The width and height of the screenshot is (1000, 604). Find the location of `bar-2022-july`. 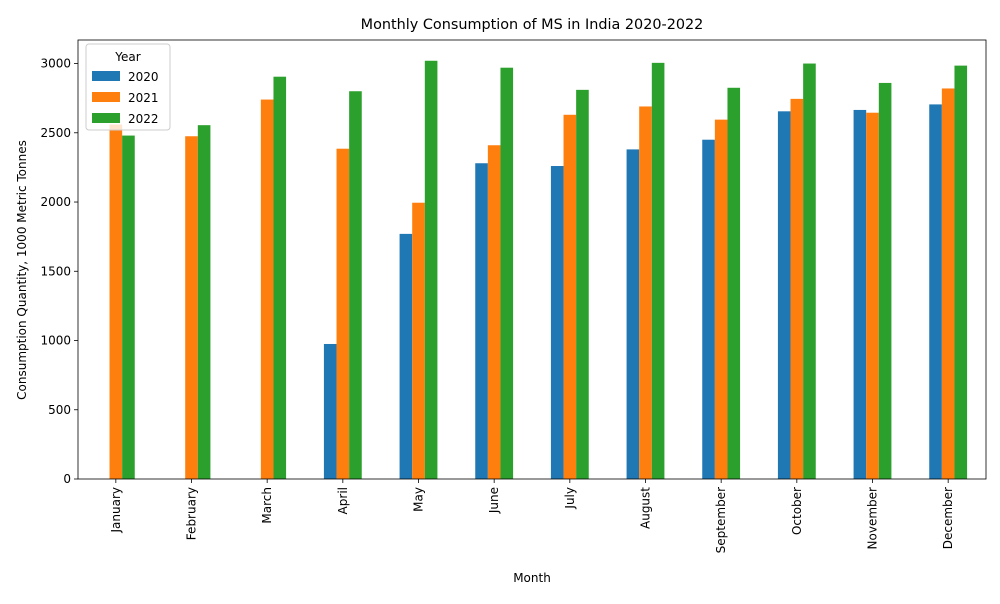

bar-2022-july is located at coordinates (582, 284).